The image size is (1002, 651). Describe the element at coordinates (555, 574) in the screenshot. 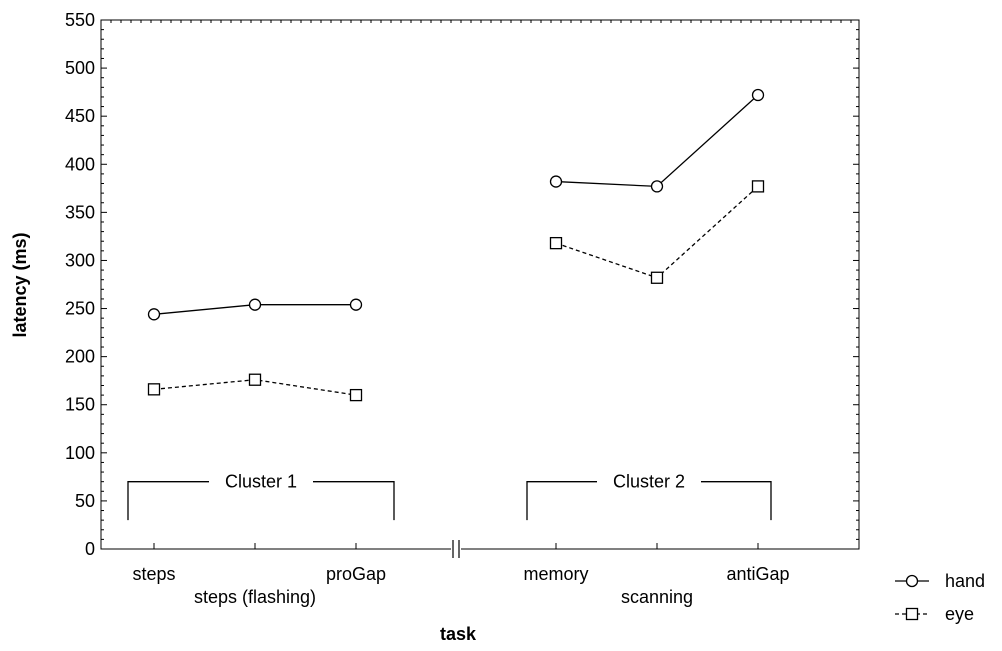

I see `x-tick-label: memory` at that location.